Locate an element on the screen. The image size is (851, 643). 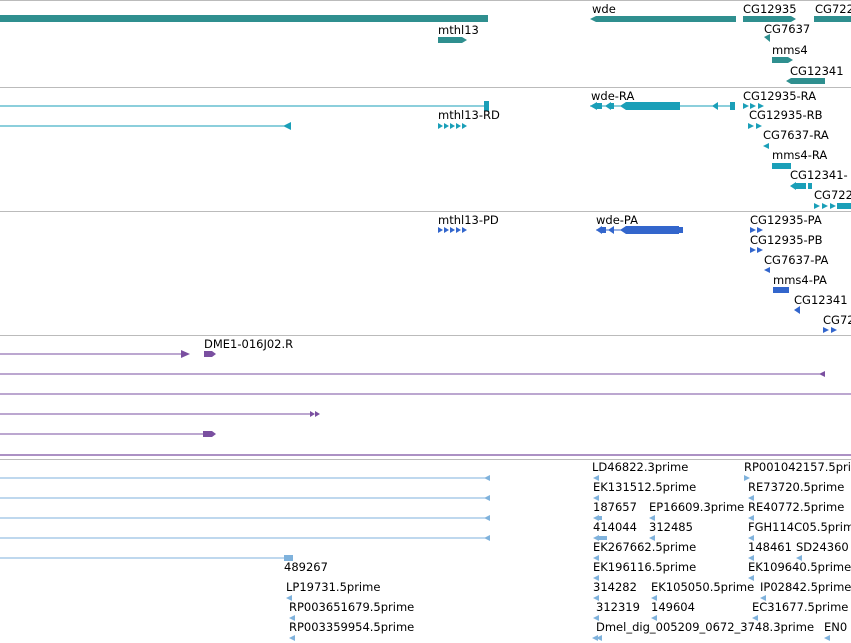
protein-cg12341 is located at coordinates (797, 310).